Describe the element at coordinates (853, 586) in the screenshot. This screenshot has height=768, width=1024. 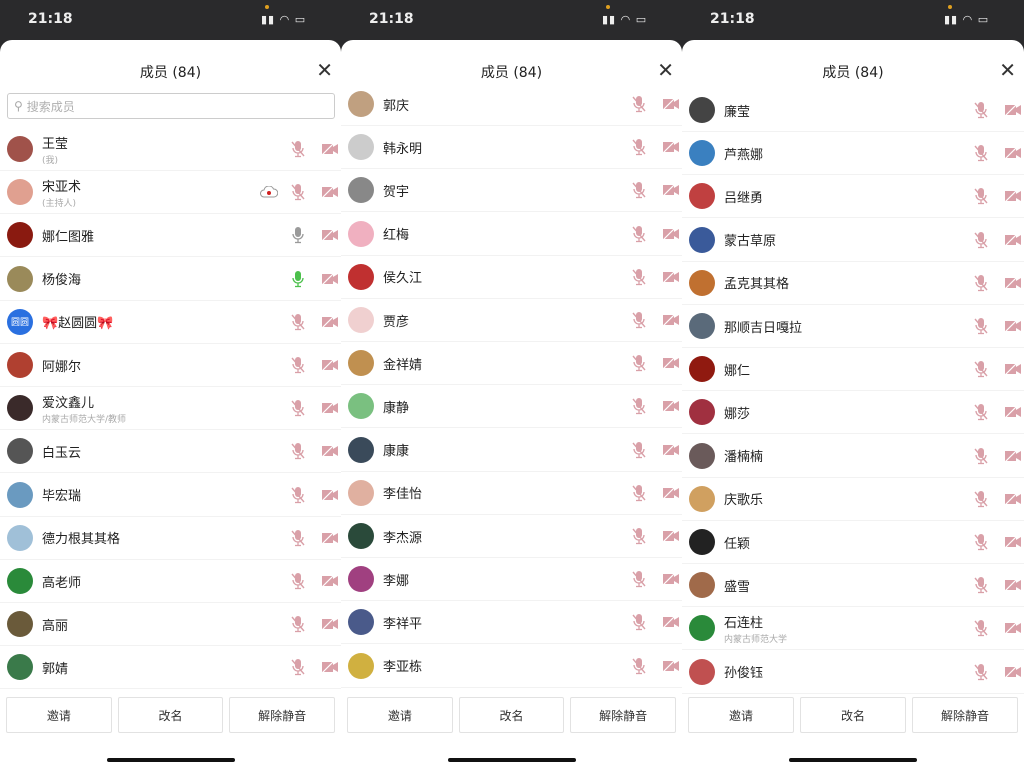
I see `member-row: 盛雪` at that location.